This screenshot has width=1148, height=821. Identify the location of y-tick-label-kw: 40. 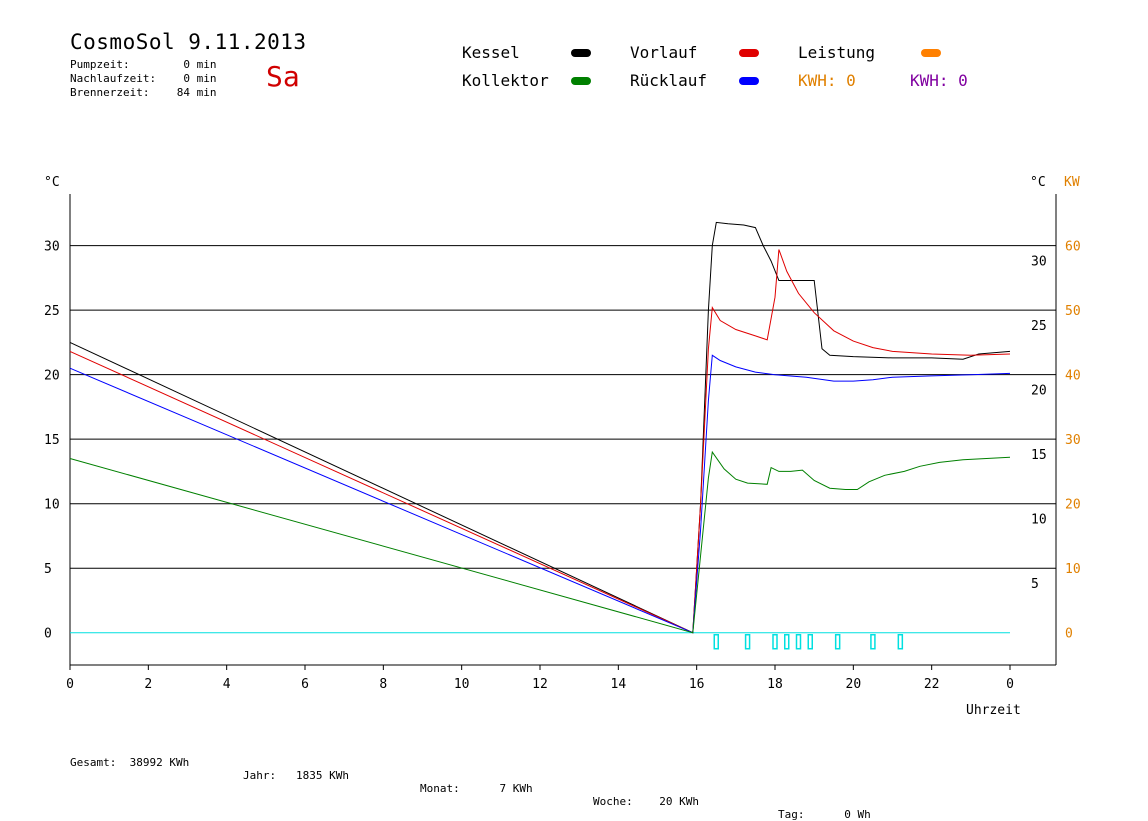
(1073, 376).